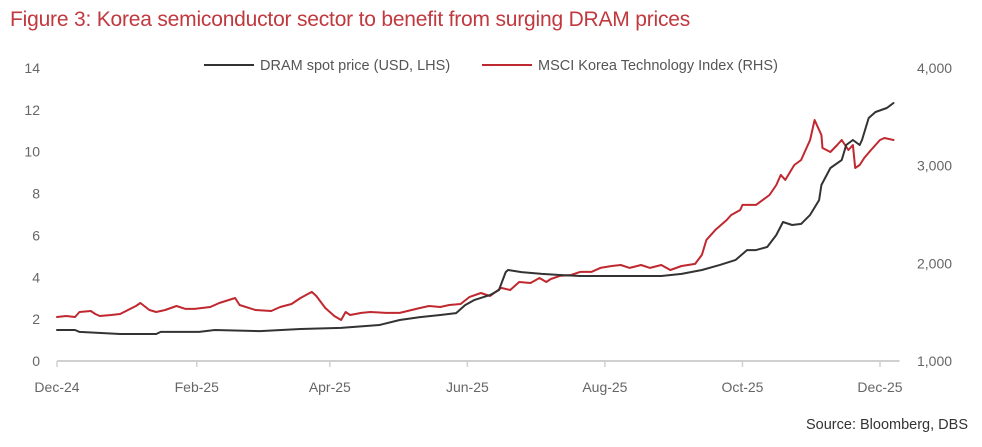 The width and height of the screenshot is (982, 447). What do you see at coordinates (355, 66) in the screenshot?
I see `legend-label-dram: DRAM spot price (USD, LHS)` at bounding box center [355, 66].